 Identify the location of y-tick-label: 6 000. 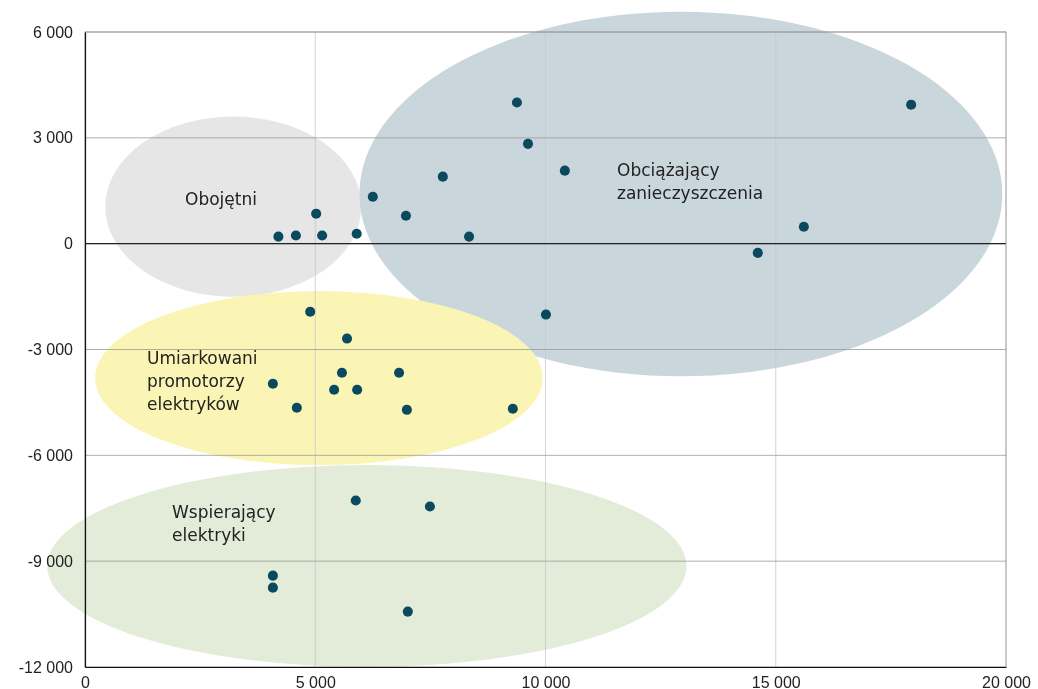
(53, 32).